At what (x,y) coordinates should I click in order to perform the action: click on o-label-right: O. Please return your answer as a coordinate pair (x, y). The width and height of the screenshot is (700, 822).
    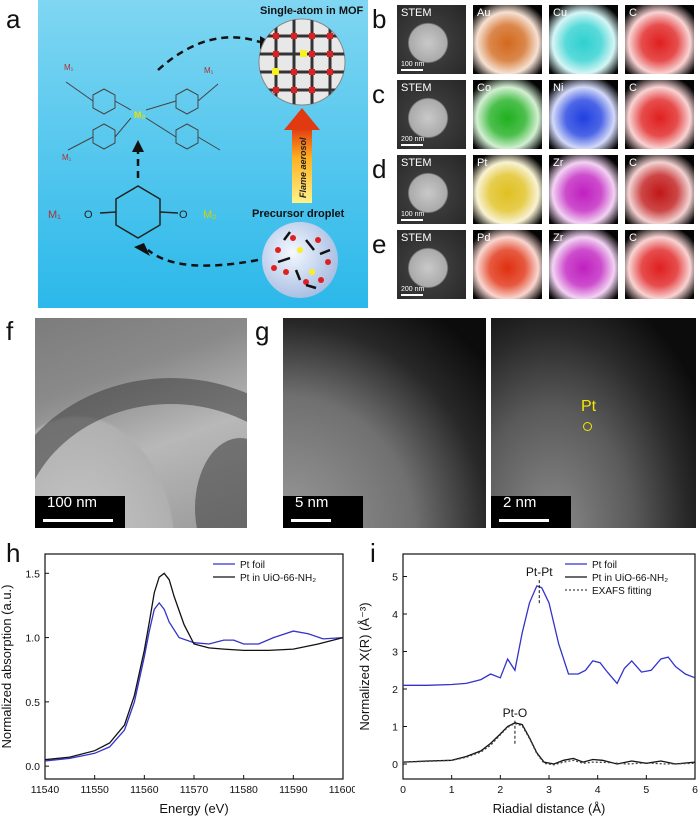
    Looking at the image, I should click on (183, 215).